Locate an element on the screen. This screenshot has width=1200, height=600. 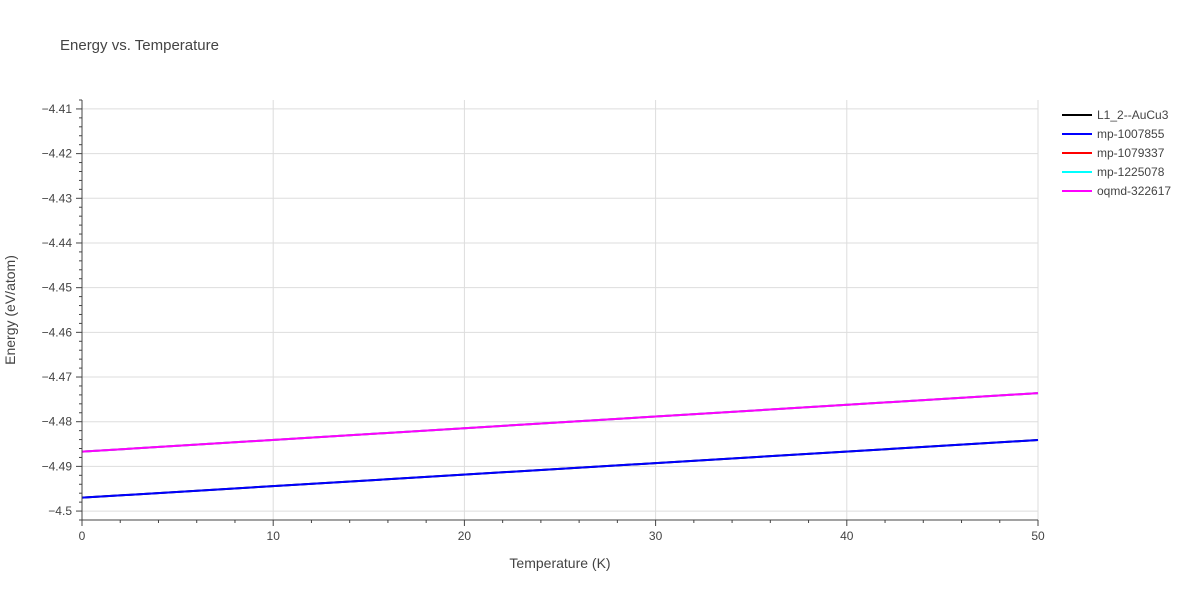
x-tick-label: 40 is located at coordinates (847, 536).